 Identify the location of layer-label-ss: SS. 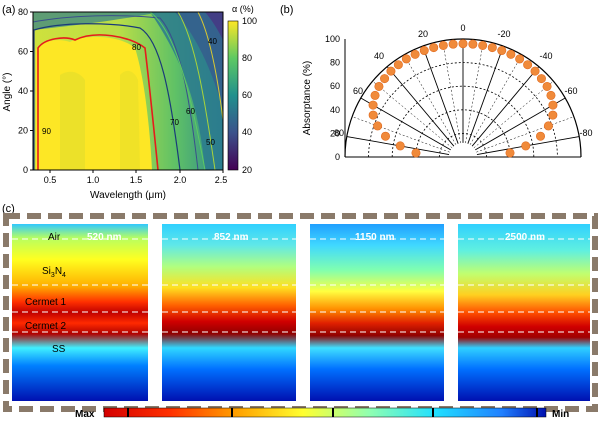
(59, 349).